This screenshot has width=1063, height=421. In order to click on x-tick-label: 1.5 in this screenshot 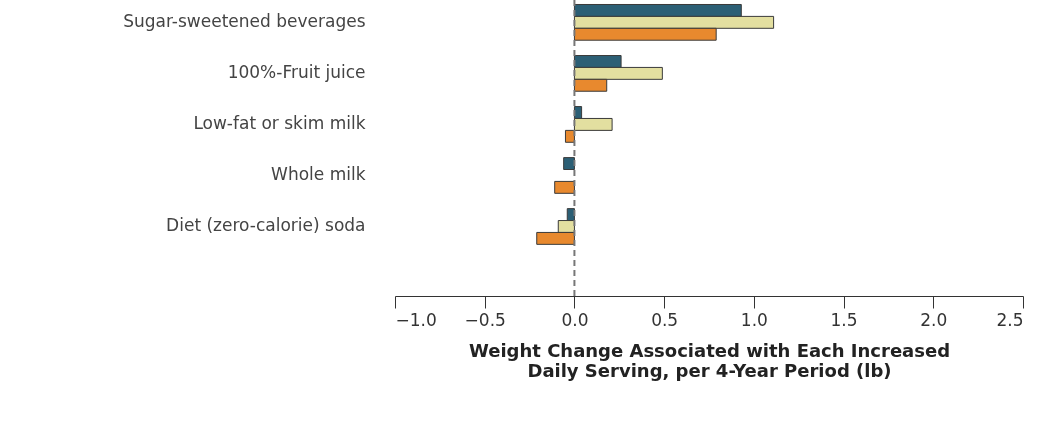, I will do `click(844, 319)`.